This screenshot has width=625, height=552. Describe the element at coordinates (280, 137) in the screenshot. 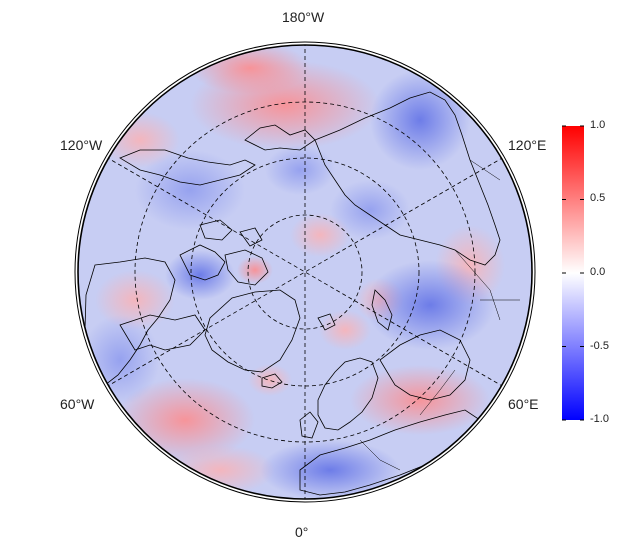

I see `chukotka-outline` at that location.